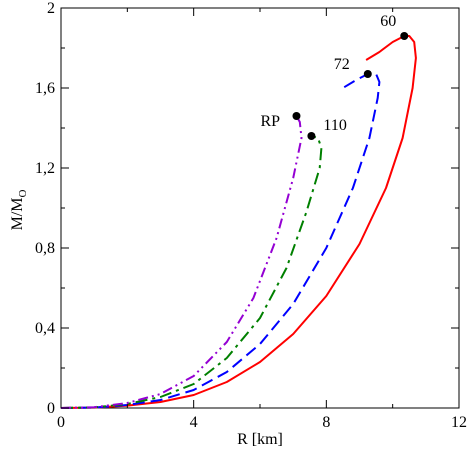 Image resolution: width=469 pixels, height=450 pixels. Describe the element at coordinates (334, 125) in the screenshot. I see `series-label-110: 110` at that location.